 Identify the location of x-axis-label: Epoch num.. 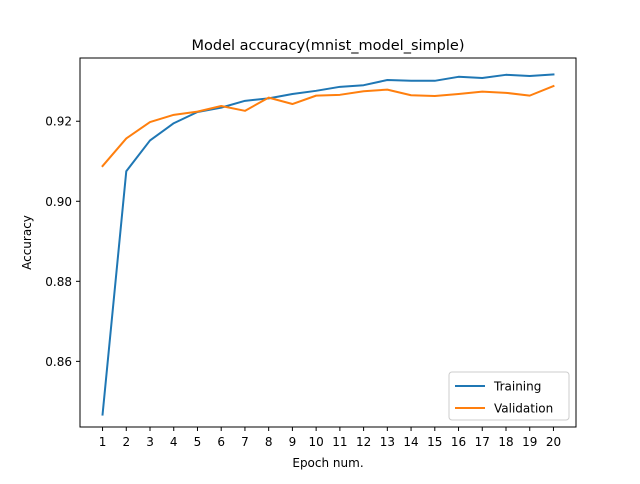
(327, 463).